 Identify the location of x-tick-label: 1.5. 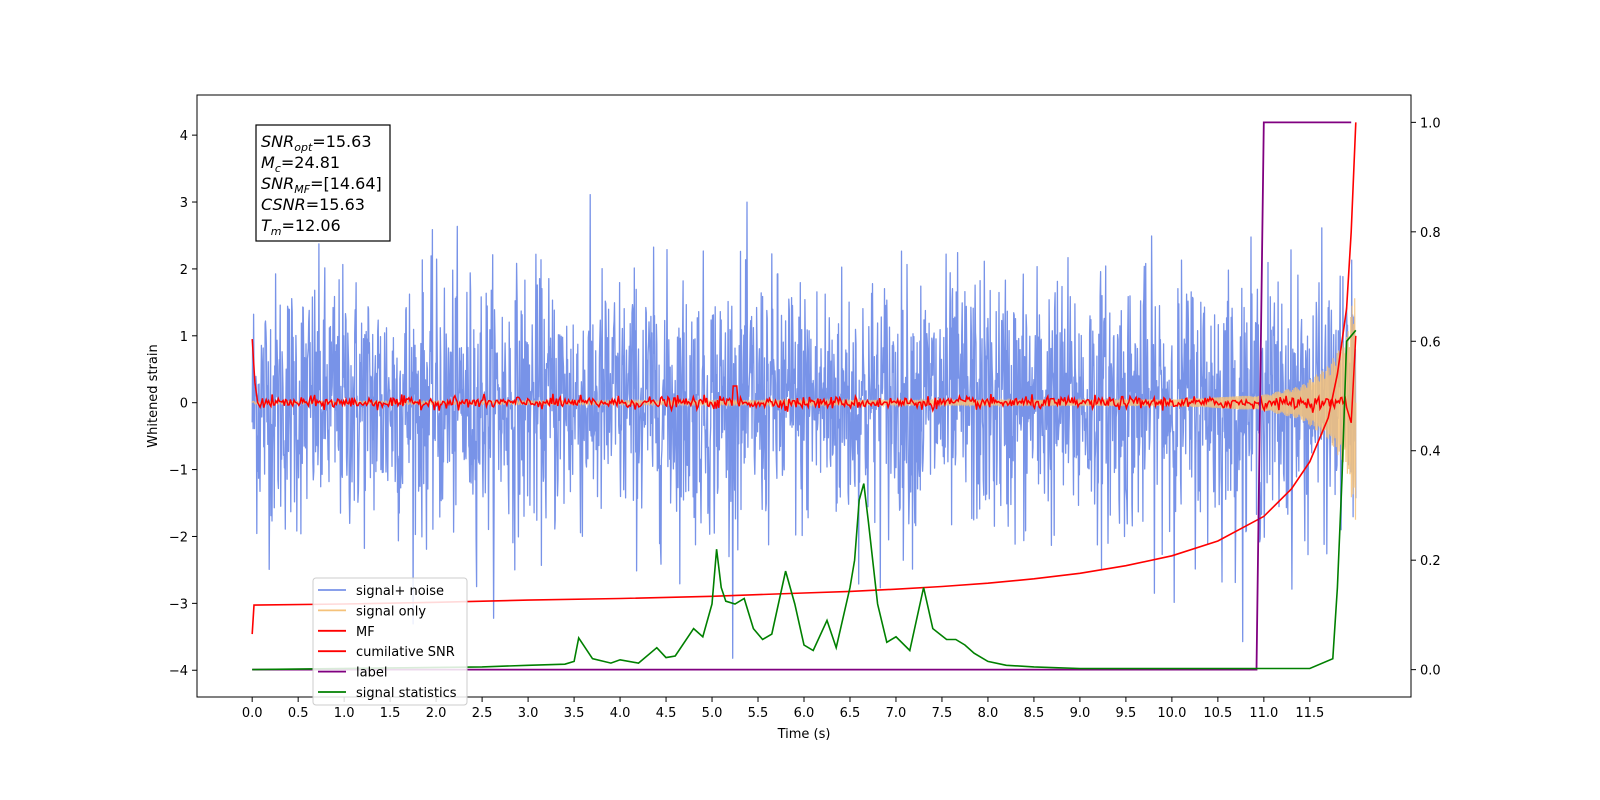
(390, 713).